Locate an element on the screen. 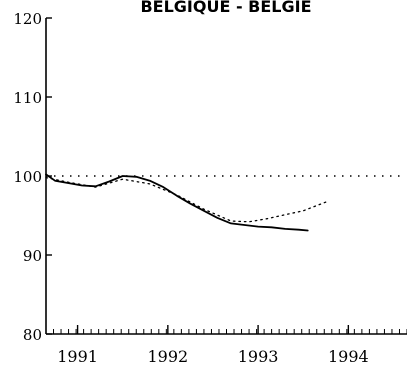  x-tick-label: 1993 is located at coordinates (258, 356).